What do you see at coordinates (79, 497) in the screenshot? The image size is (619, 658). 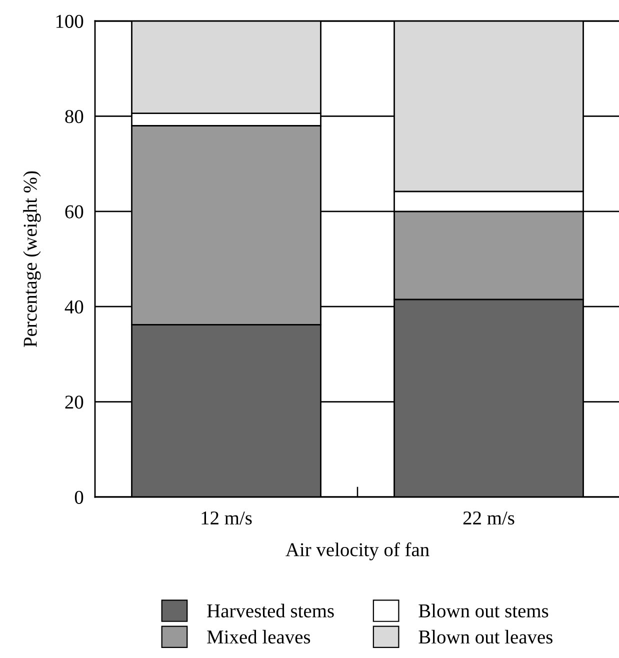 I see `y-tick-label: 0` at bounding box center [79, 497].